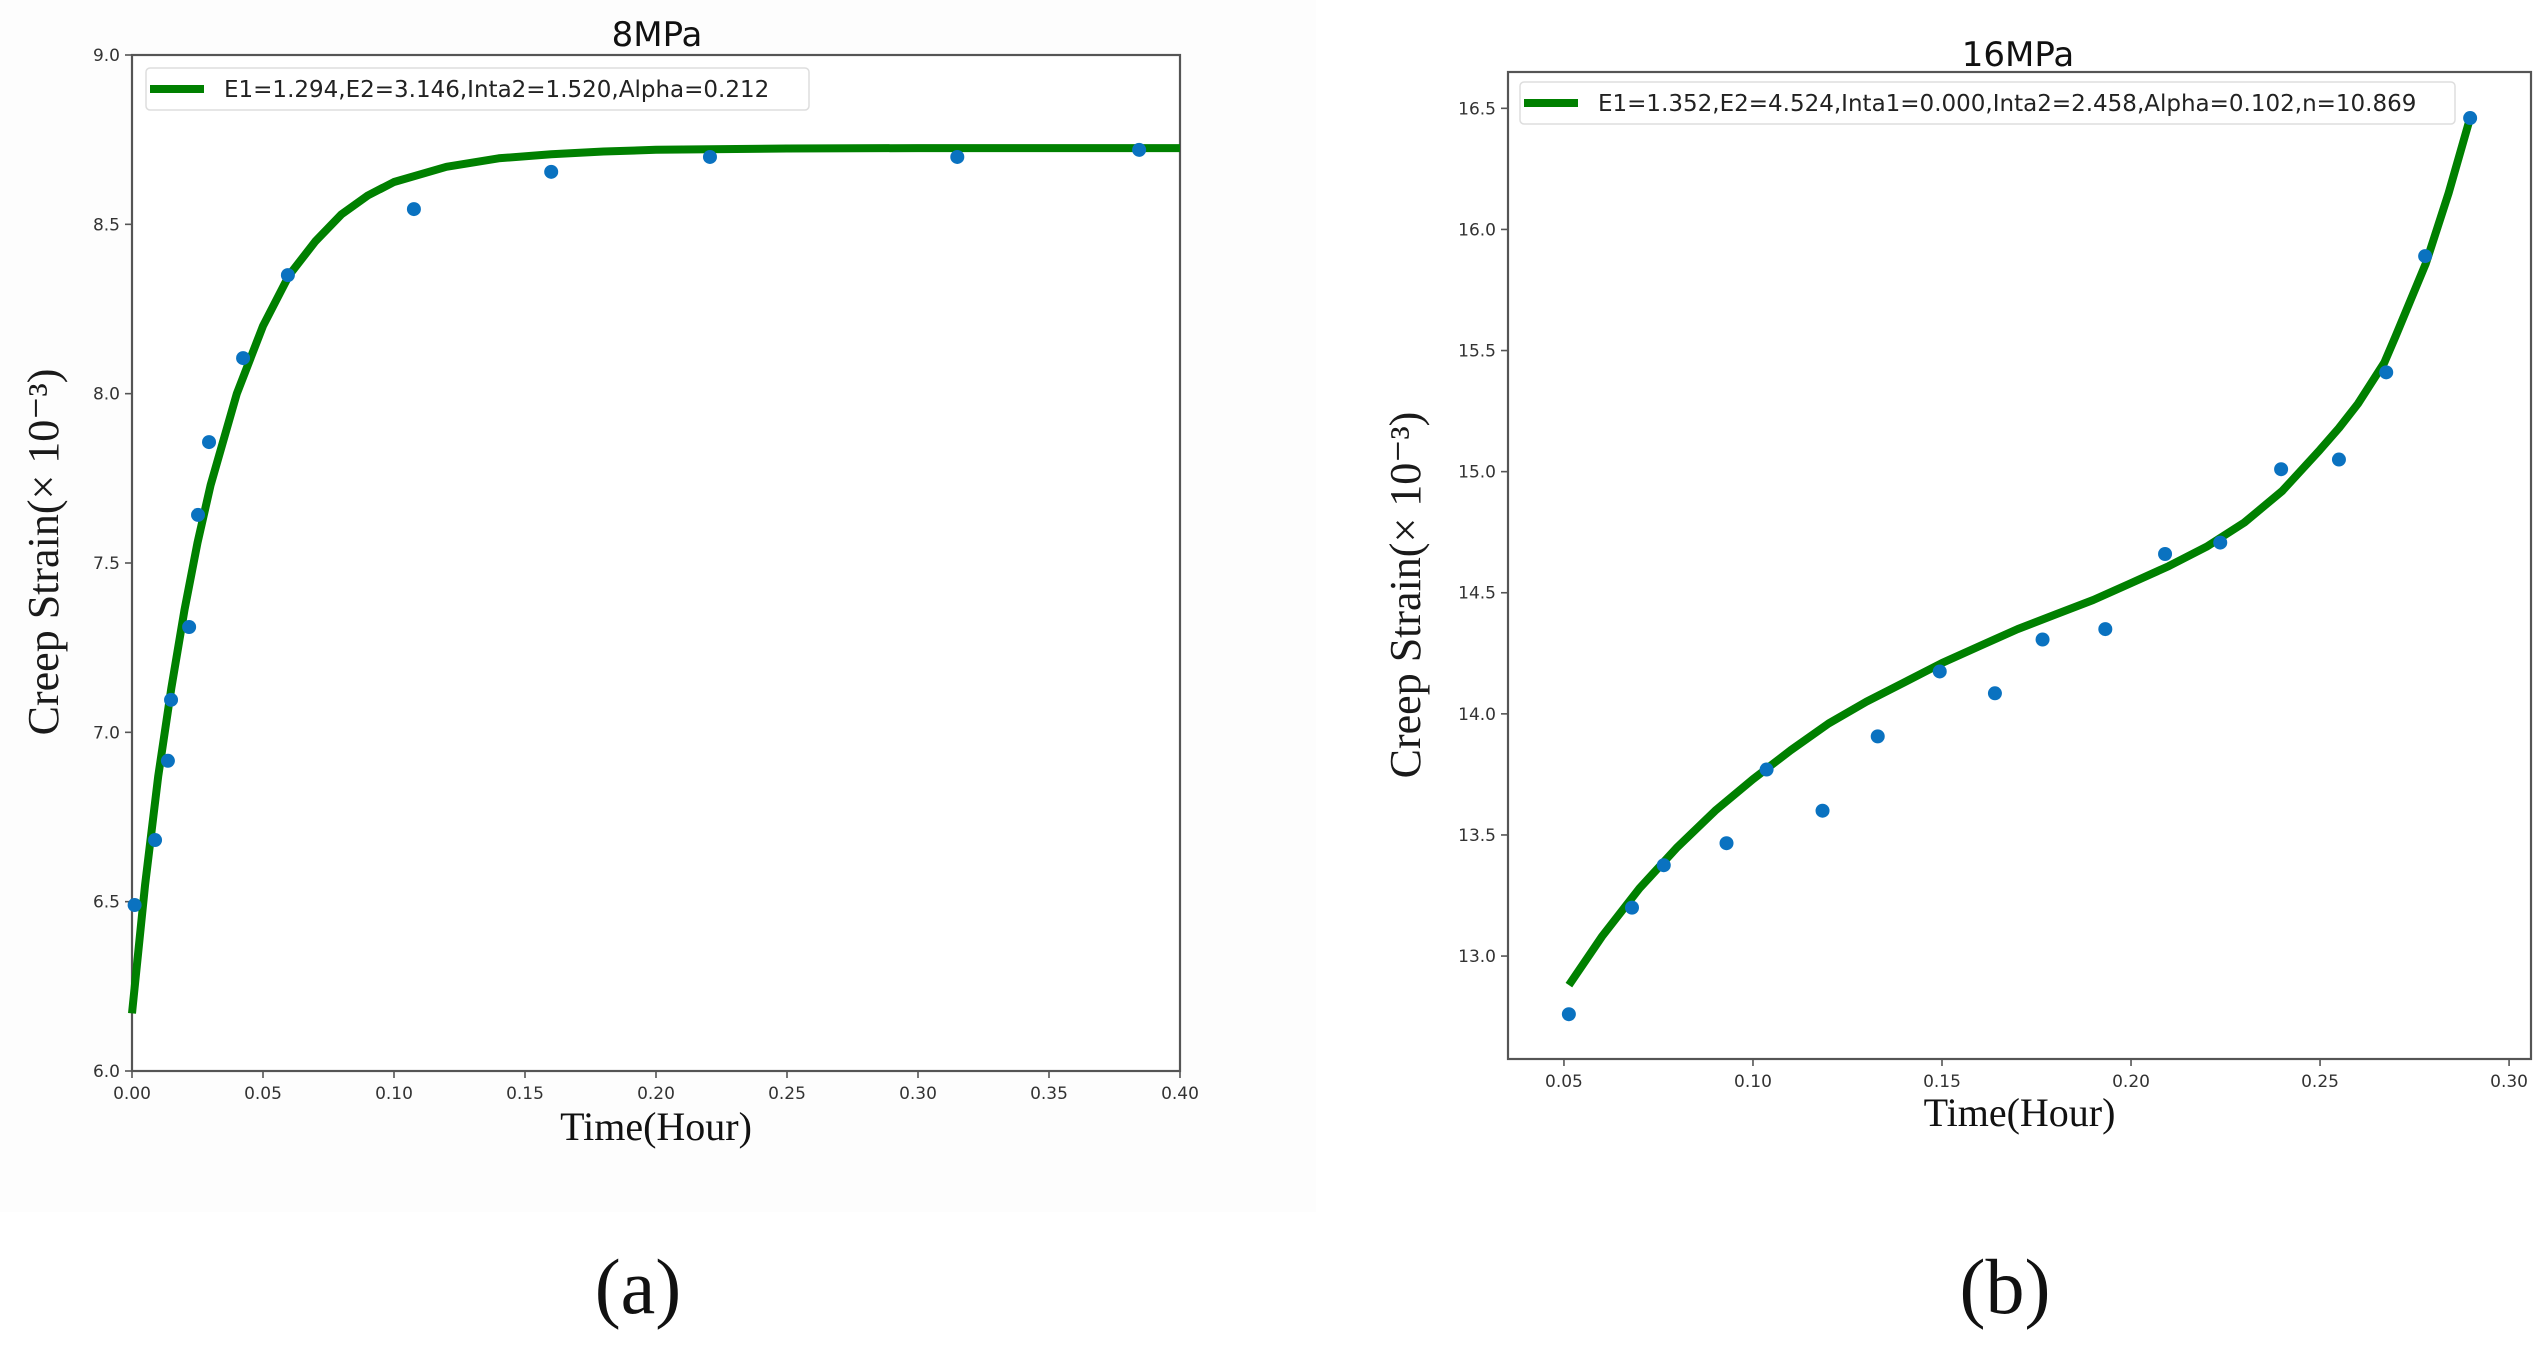 The height and width of the screenshot is (1348, 2548). I want to click on x-tick-label: 0.35, so click(1049, 1094).